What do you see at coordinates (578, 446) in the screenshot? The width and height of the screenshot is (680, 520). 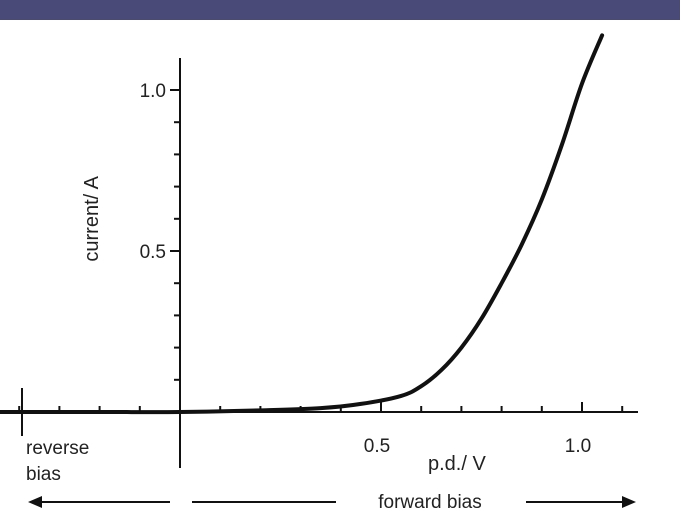 I see `x-tick-label-1: 1.0` at bounding box center [578, 446].